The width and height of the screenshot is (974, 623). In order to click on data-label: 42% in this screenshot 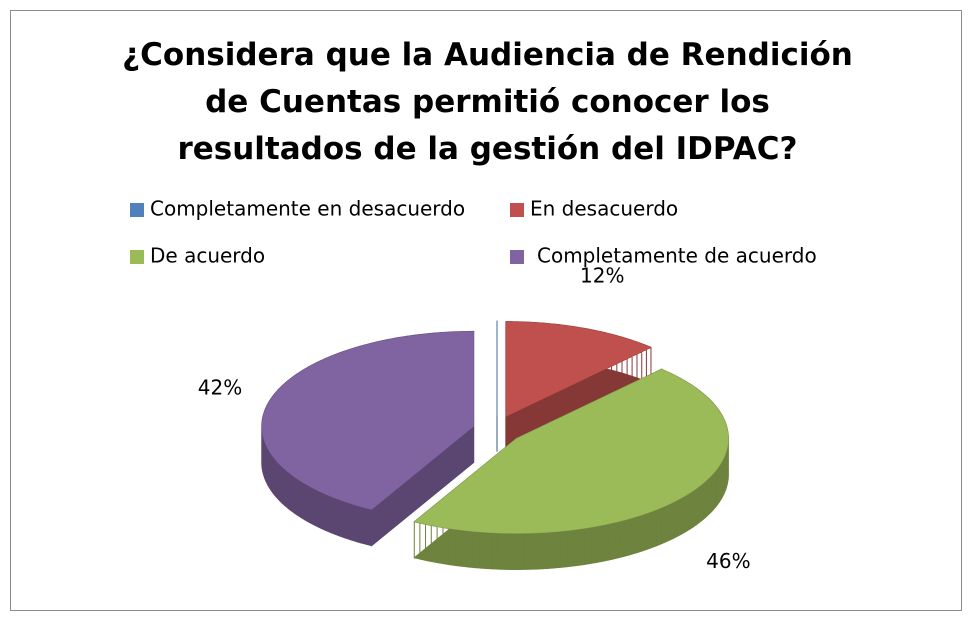, I will do `click(220, 388)`.